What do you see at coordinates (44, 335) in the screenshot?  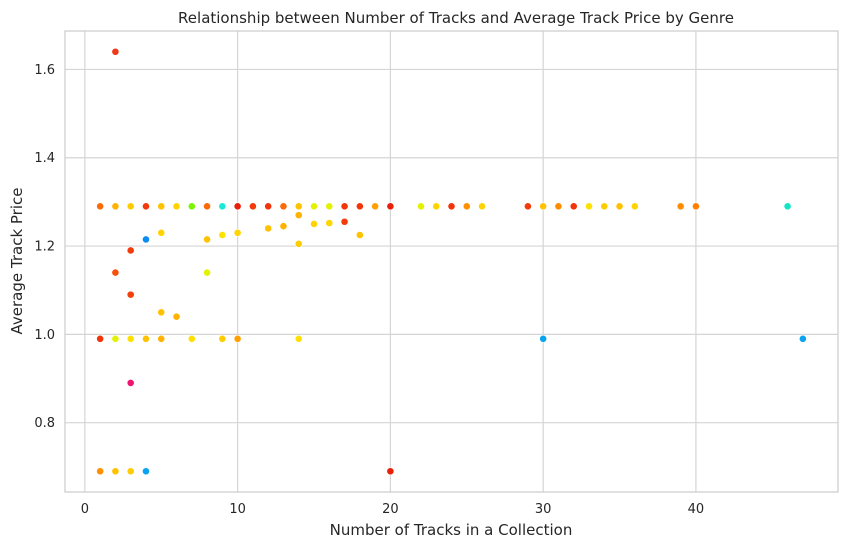 I see `y-tick-label: 1.0` at bounding box center [44, 335].